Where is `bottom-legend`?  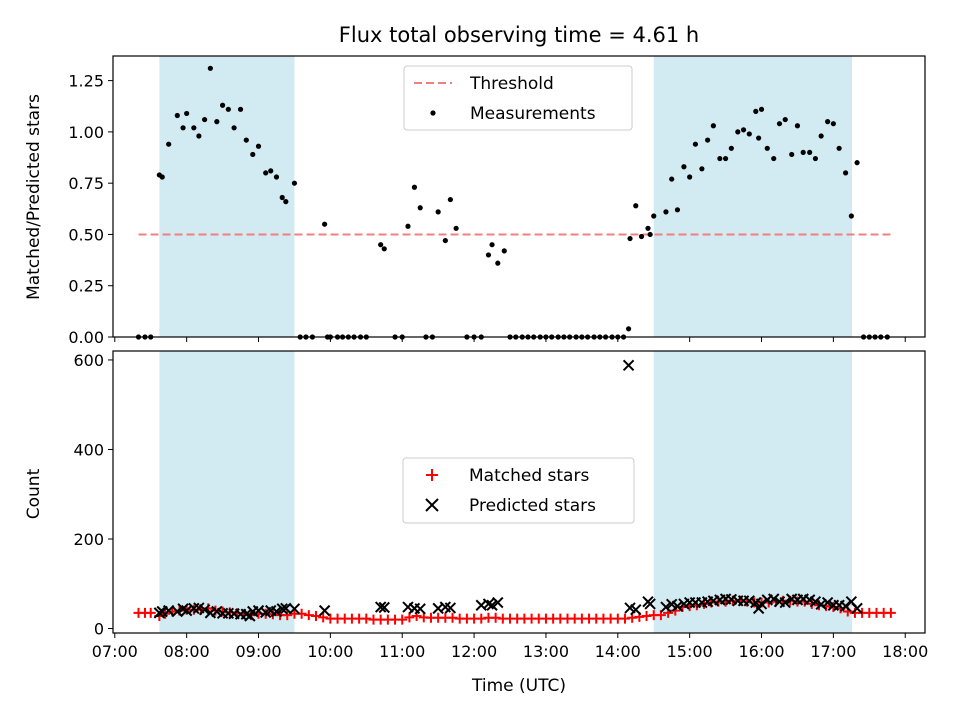 bottom-legend is located at coordinates (518, 490).